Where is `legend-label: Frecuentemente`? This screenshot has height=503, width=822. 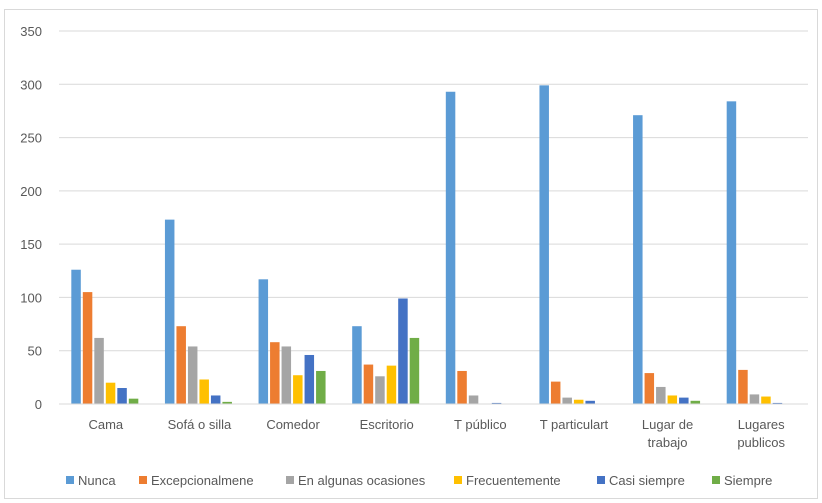 legend-label: Frecuentemente is located at coordinates (513, 480).